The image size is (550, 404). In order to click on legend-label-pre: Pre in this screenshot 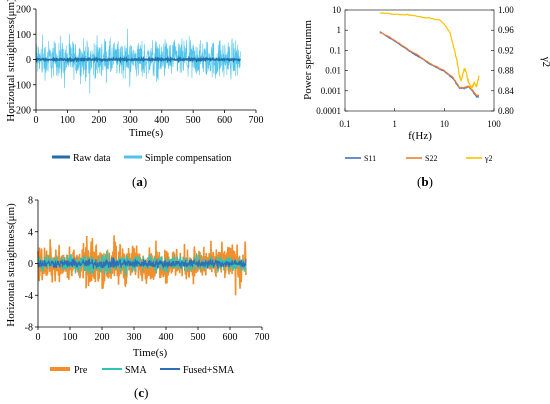, I will do `click(81, 370)`.